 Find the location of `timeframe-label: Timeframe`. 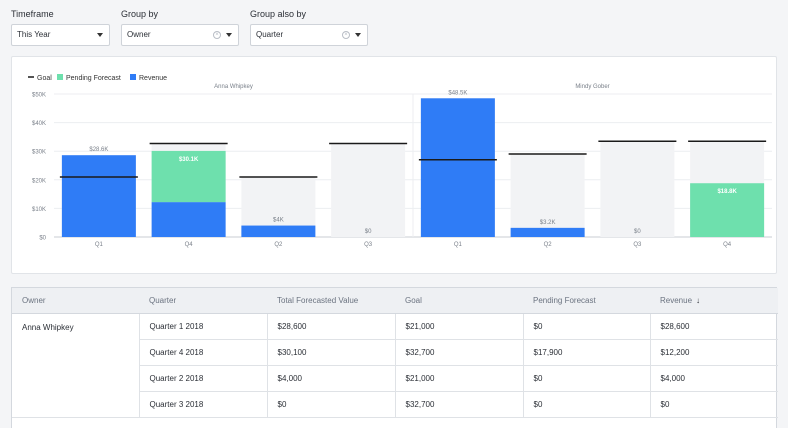

timeframe-label: Timeframe is located at coordinates (32, 14).